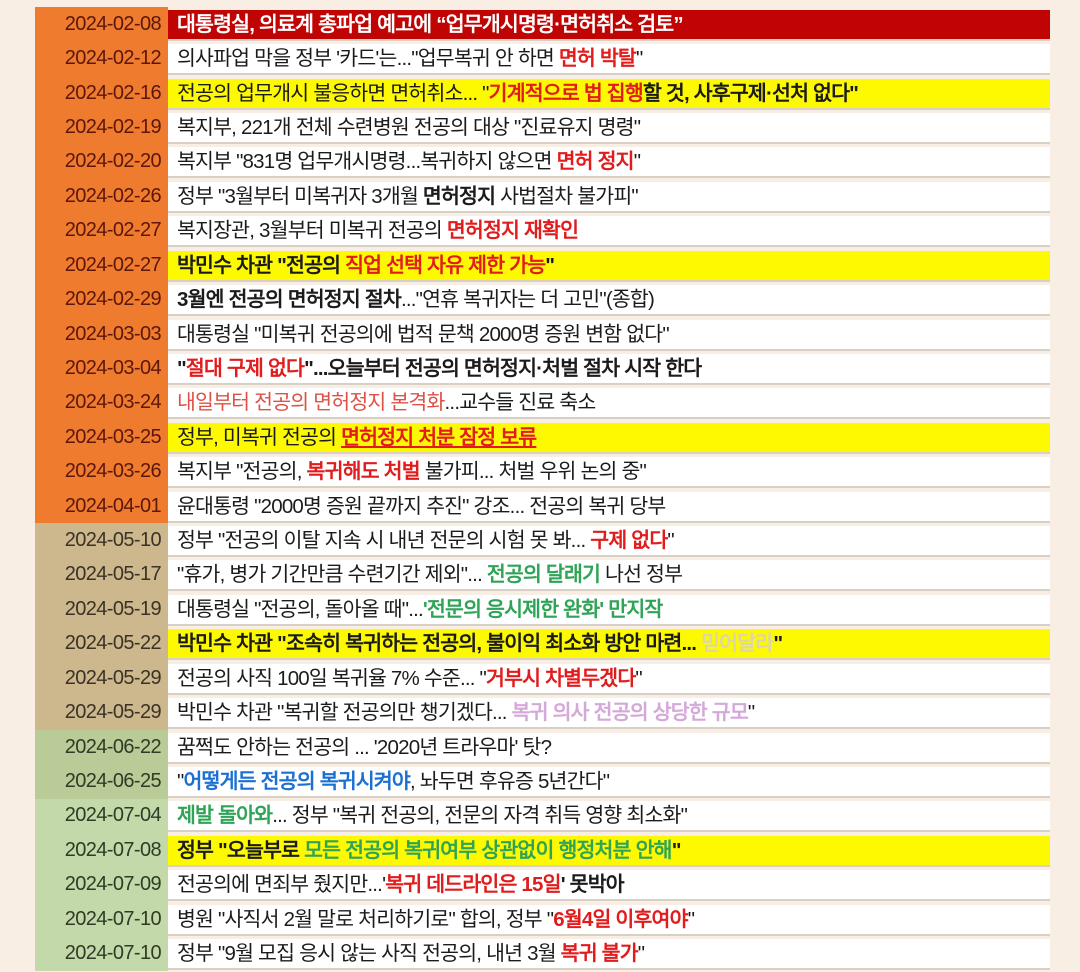  What do you see at coordinates (289, 300) in the screenshot?
I see `headline-segment: 3월엔 전공의 면허정지 절차` at bounding box center [289, 300].